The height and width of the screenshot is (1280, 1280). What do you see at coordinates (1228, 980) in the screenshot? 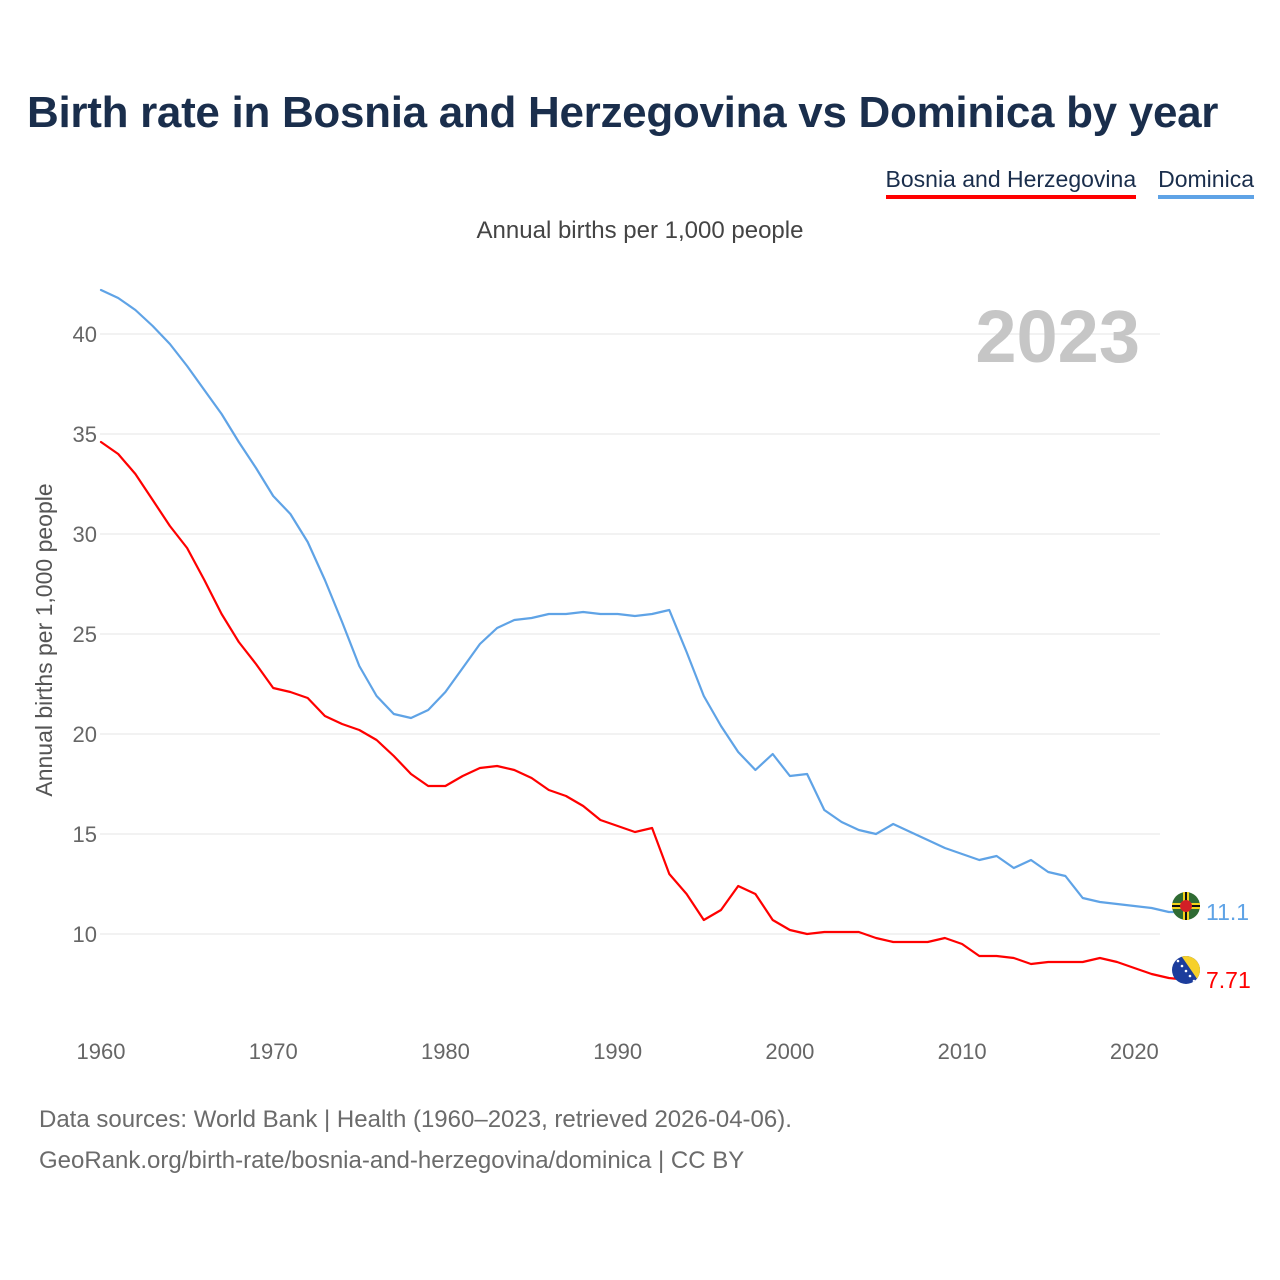
I see `end-value-label-bosnia-and-herzegovina: 7.71` at bounding box center [1228, 980].